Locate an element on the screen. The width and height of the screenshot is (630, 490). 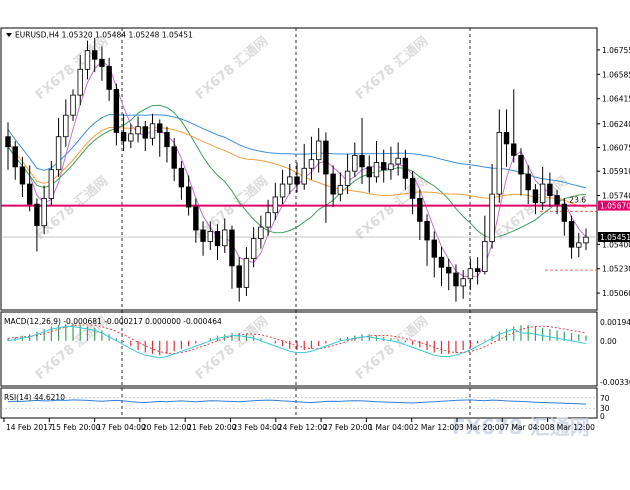
rsi-tick-label: 70 is located at coordinates (605, 398).